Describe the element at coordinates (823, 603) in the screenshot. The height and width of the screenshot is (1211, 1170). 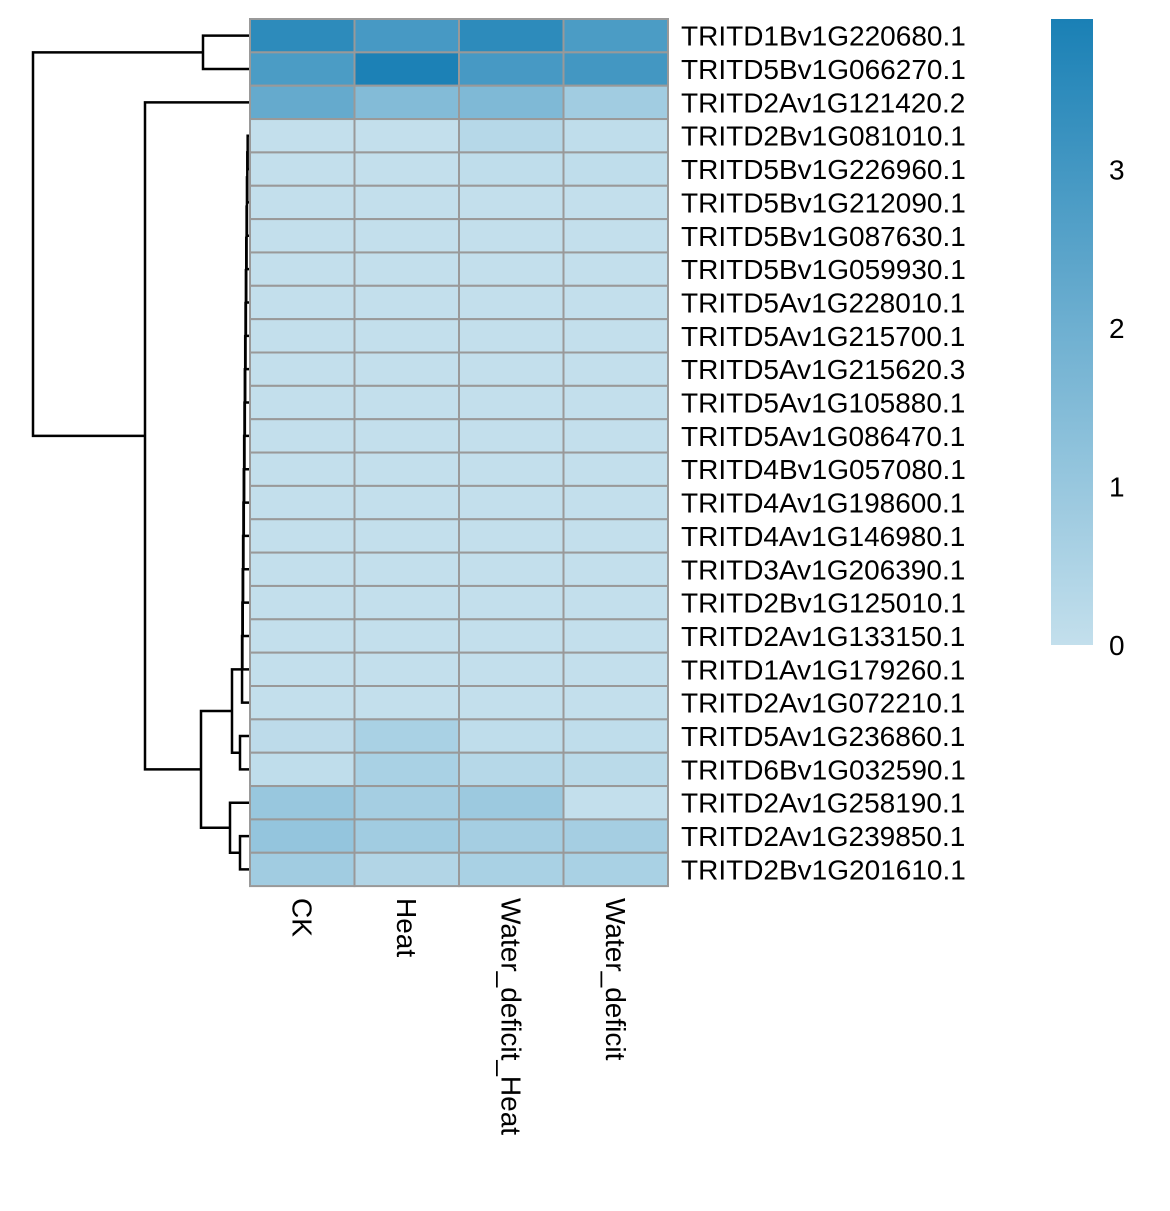
I see `row-label: TRITD2Bv1G125010.1` at that location.